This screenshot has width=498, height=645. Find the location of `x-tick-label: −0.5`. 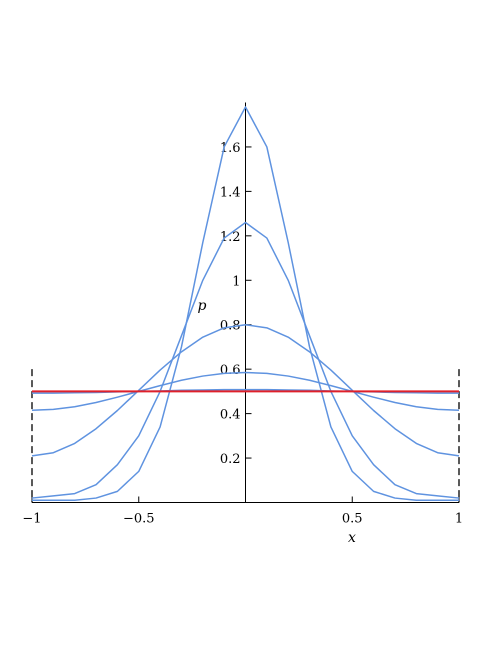

x-tick-label: −0.5 is located at coordinates (139, 519).